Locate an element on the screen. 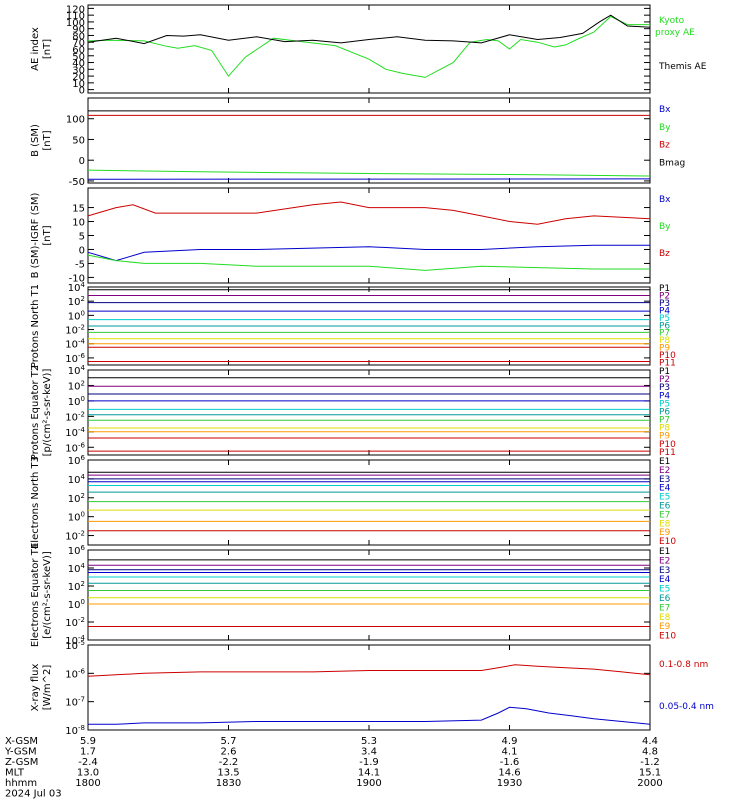  footer-value-hhmm-3: 1930 is located at coordinates (509, 783).